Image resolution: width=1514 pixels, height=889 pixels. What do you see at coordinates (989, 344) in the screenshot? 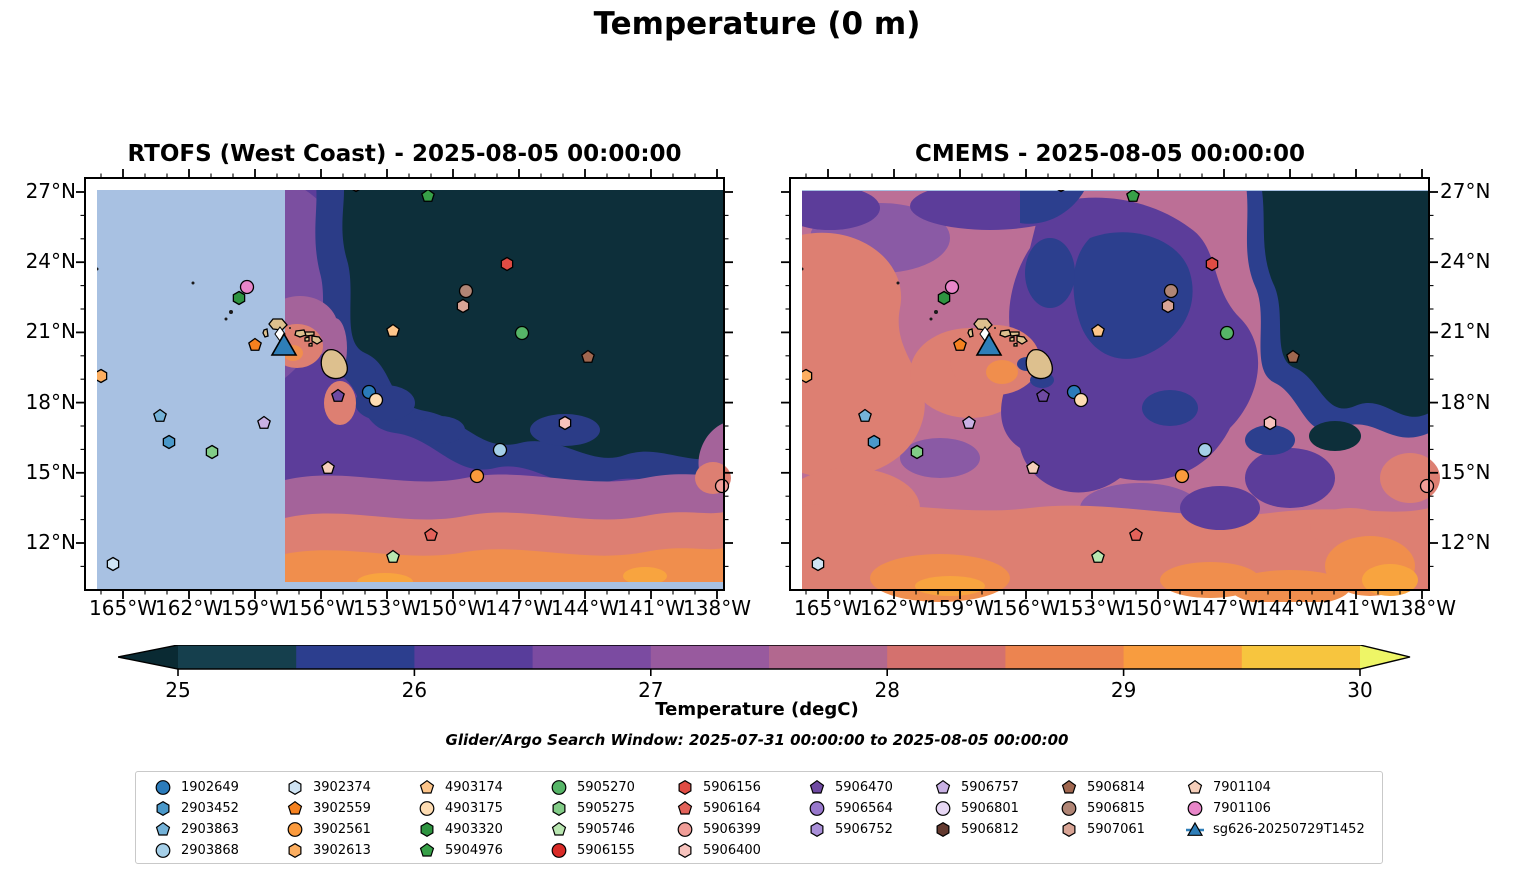
I see `glider-marker-sg626` at bounding box center [989, 344].